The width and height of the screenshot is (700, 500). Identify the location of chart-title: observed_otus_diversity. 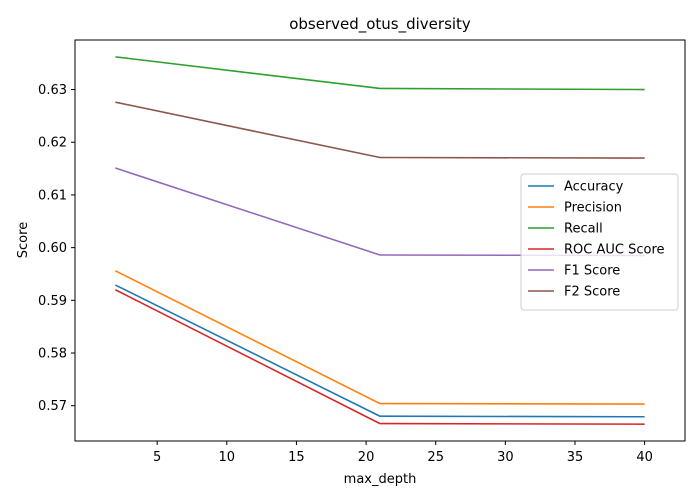
(380, 24).